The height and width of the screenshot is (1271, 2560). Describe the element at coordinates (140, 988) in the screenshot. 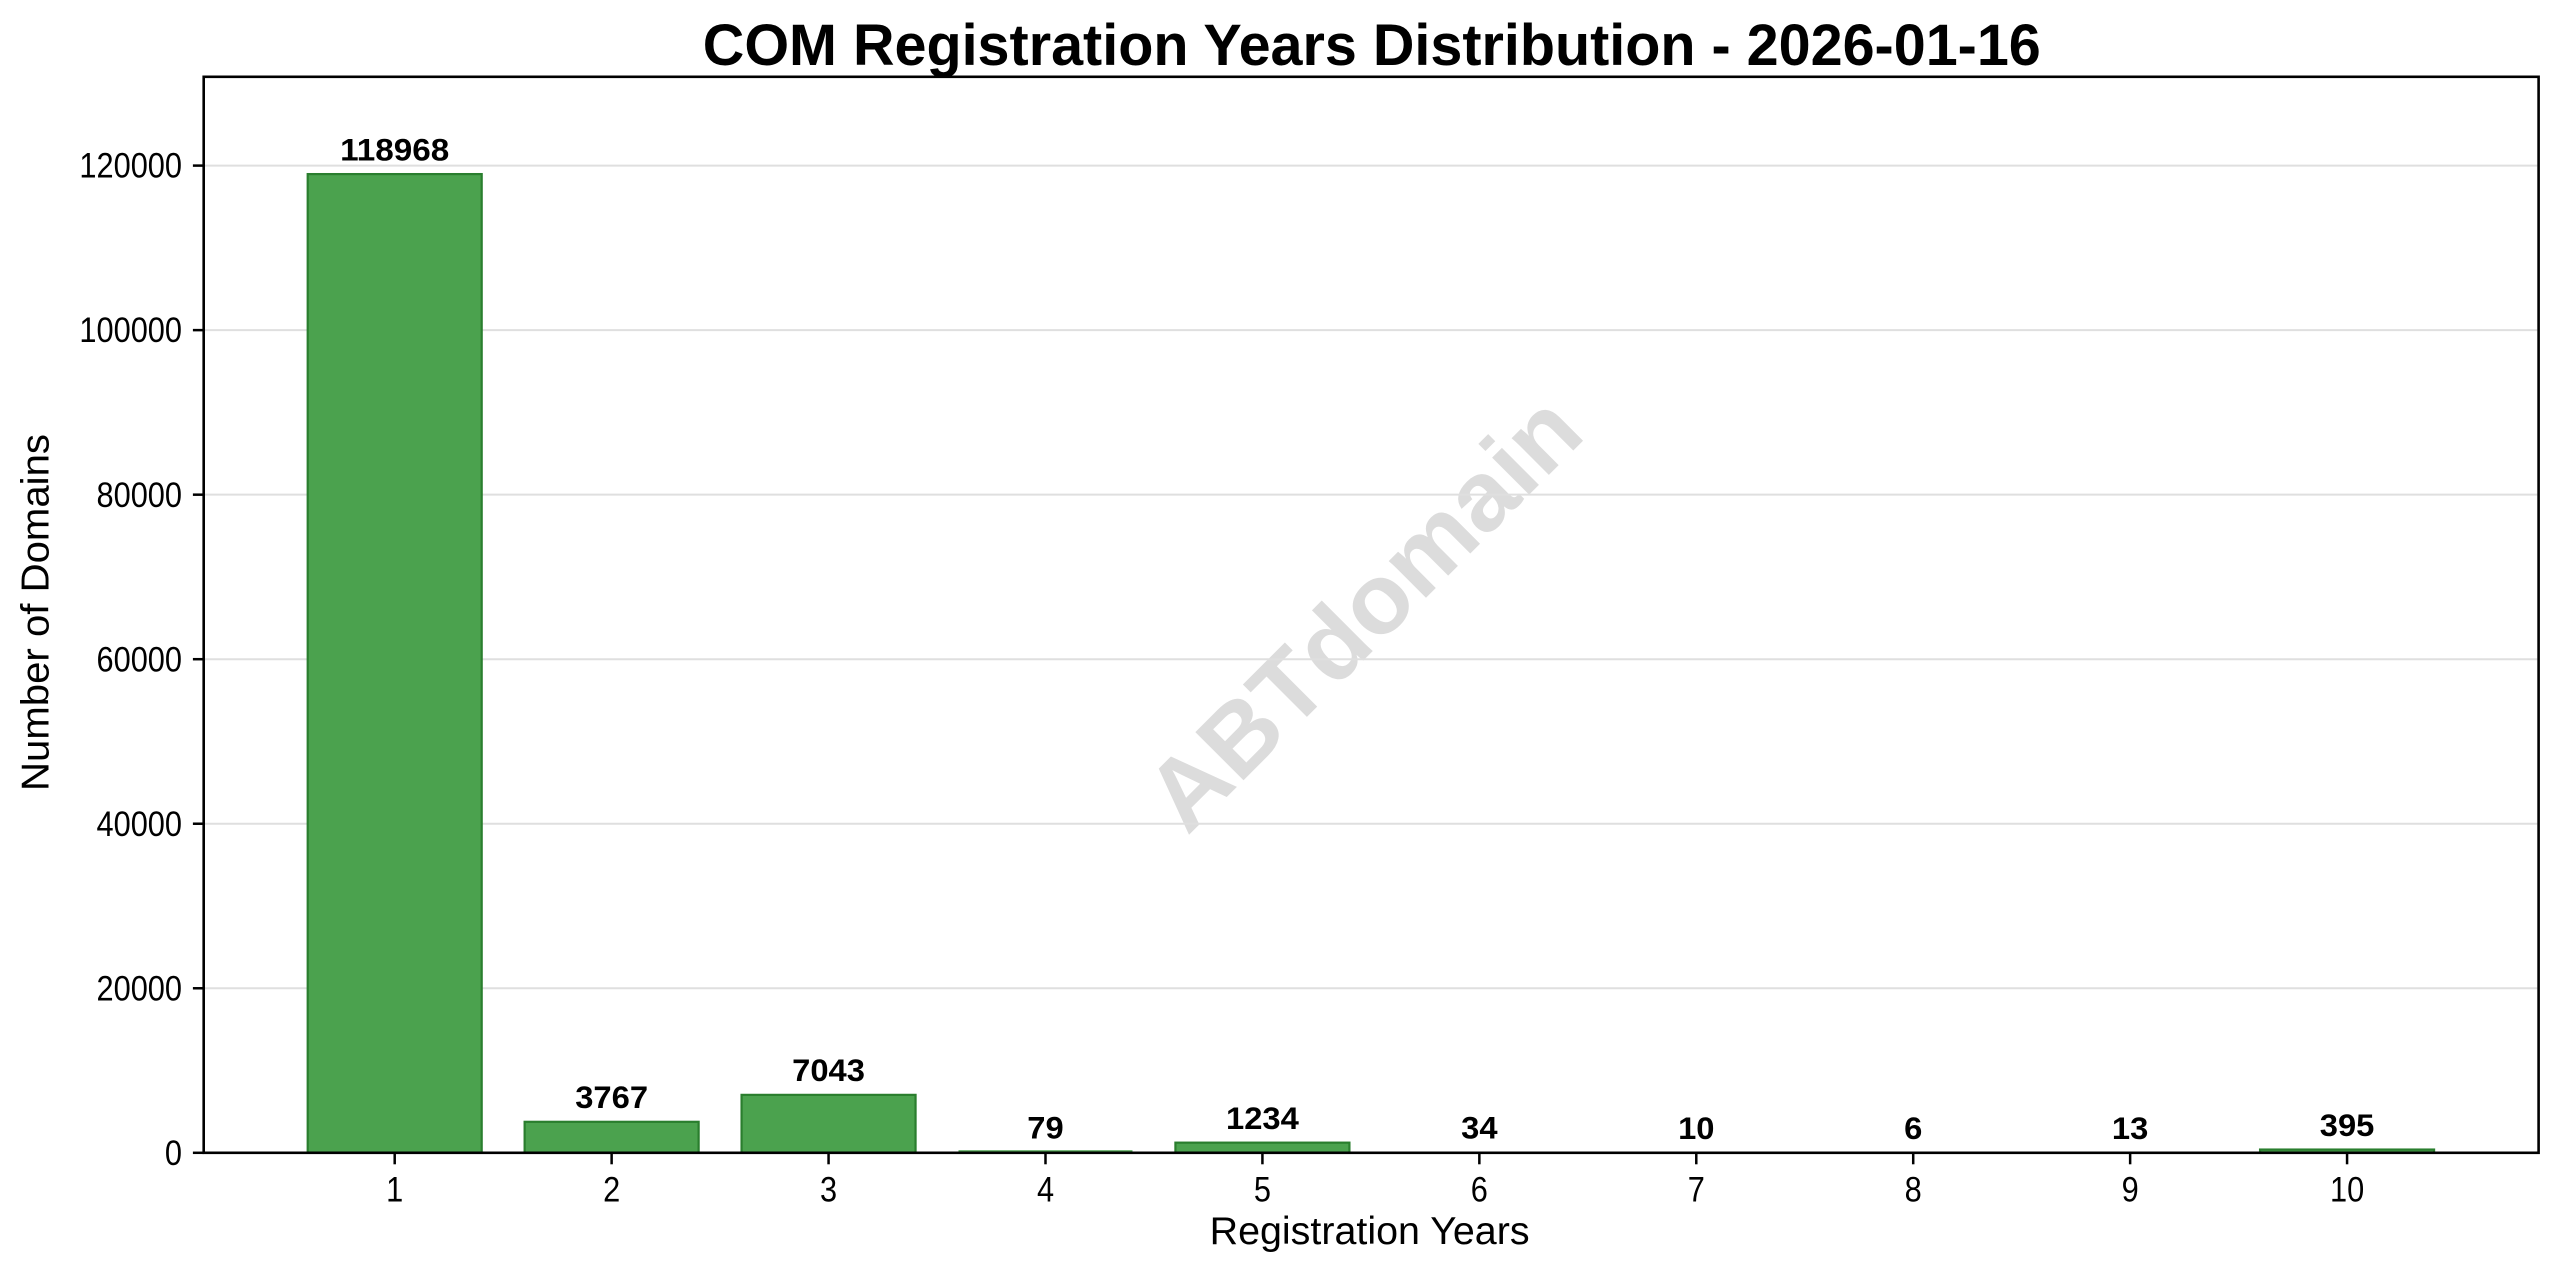

I see `svg-text: 20000` at that location.